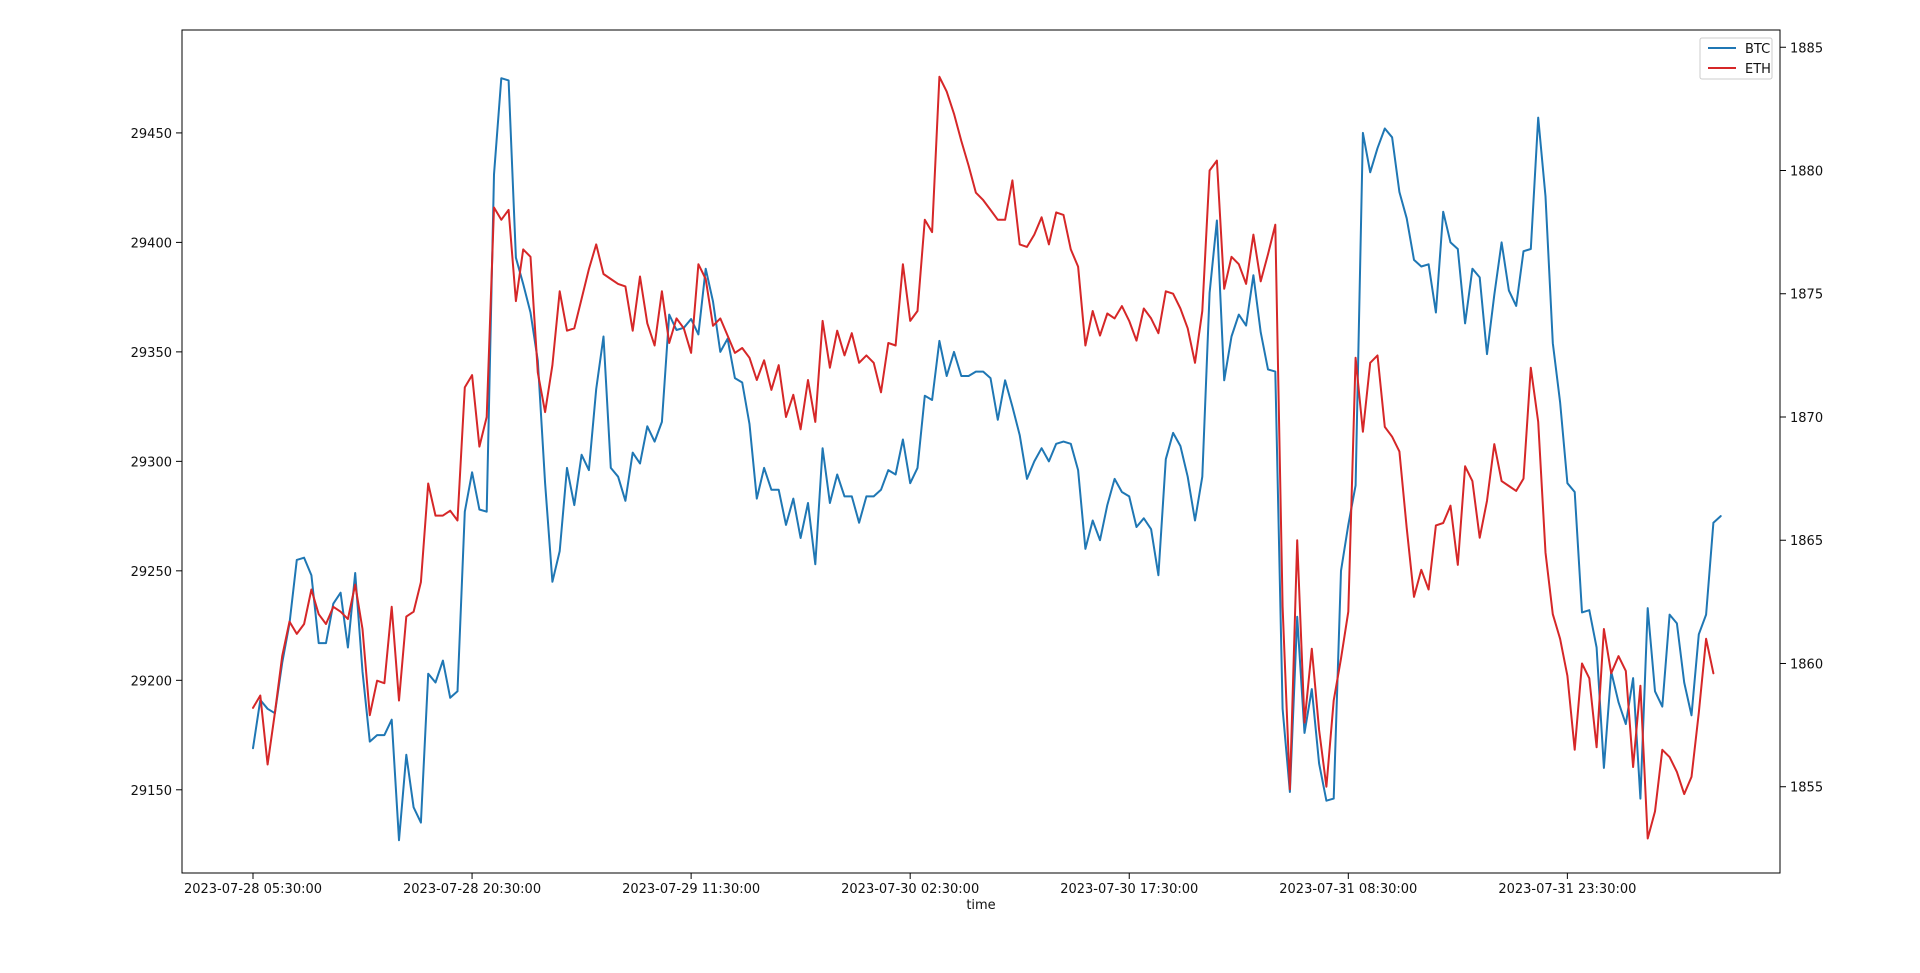 The height and width of the screenshot is (973, 1920). Describe the element at coordinates (151, 243) in the screenshot. I see `left-y-tick-label: 29400` at that location.